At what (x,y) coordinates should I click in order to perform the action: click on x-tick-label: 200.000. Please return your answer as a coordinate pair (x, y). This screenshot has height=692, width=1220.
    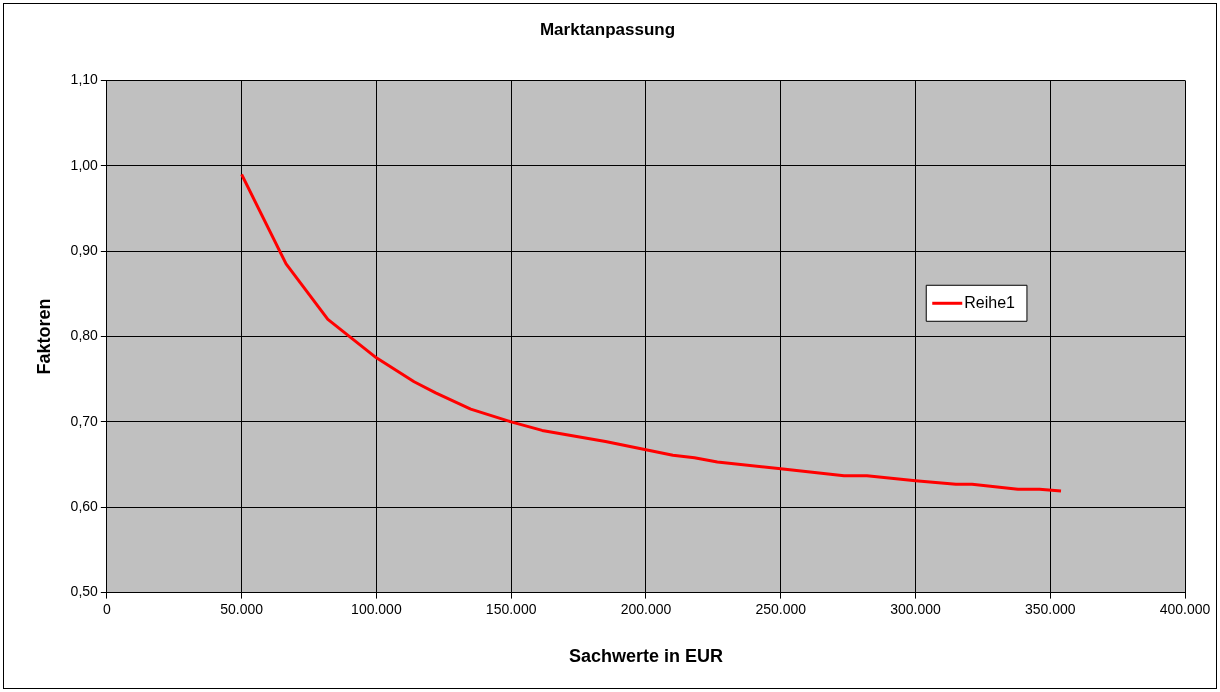
    Looking at the image, I should click on (646, 608).